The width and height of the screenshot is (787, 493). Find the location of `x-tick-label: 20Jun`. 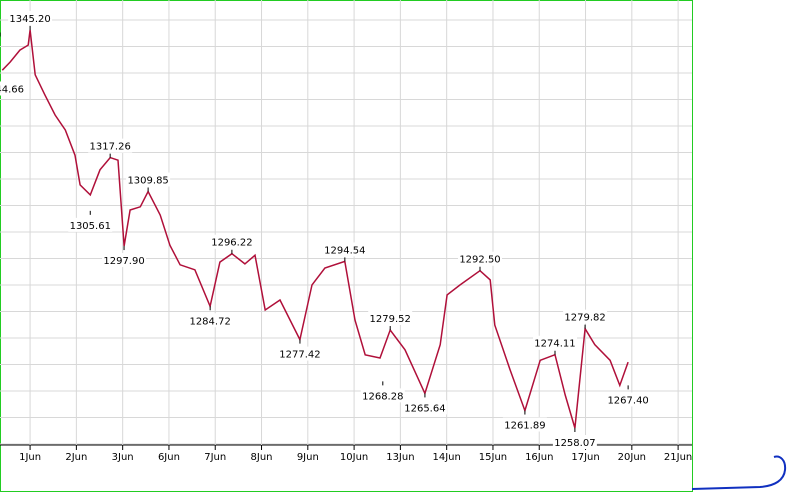

x-tick-label: 20Jun is located at coordinates (632, 457).